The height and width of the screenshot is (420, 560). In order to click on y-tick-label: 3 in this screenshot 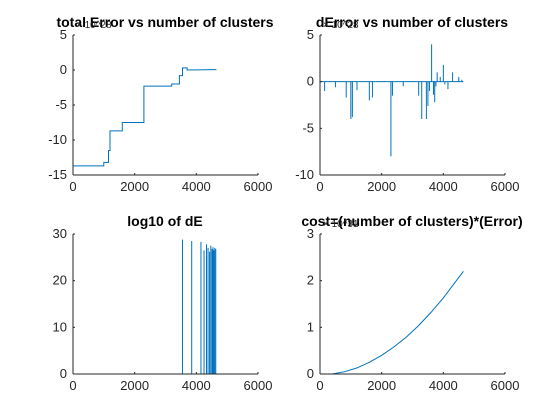, I will do `click(310, 233)`.